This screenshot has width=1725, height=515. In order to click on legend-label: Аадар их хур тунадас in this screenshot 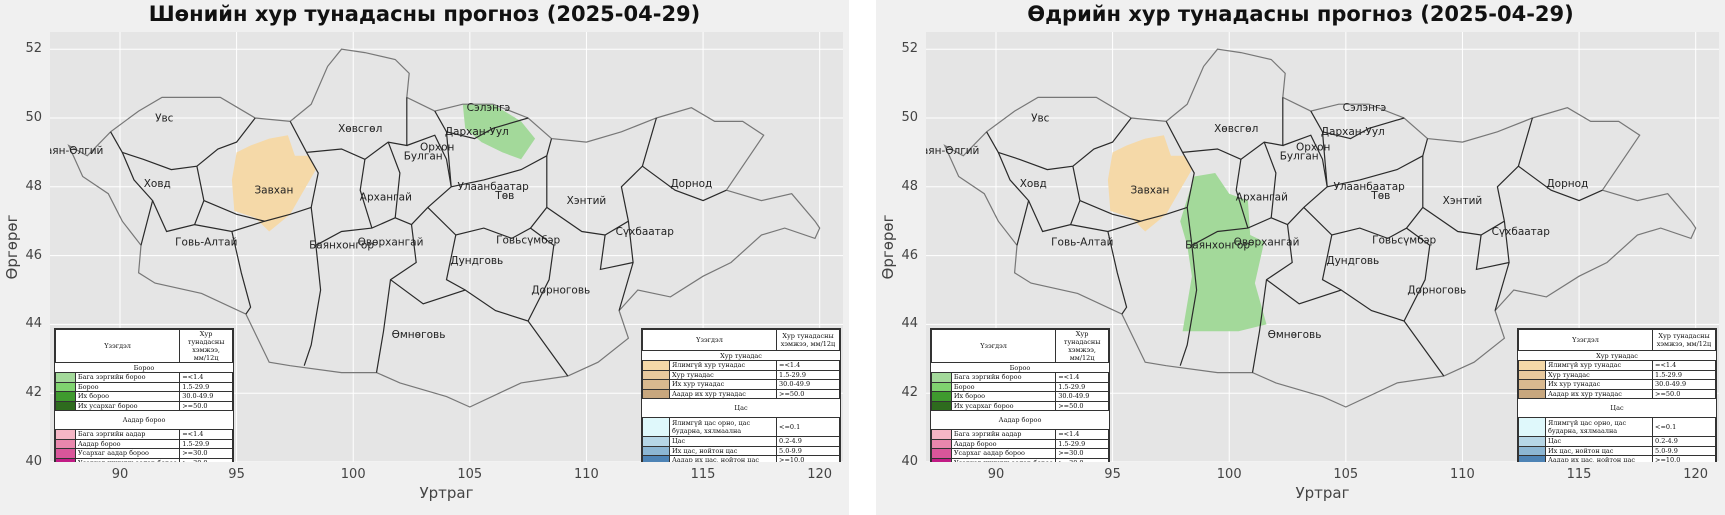, I will do `click(1599, 393)`.